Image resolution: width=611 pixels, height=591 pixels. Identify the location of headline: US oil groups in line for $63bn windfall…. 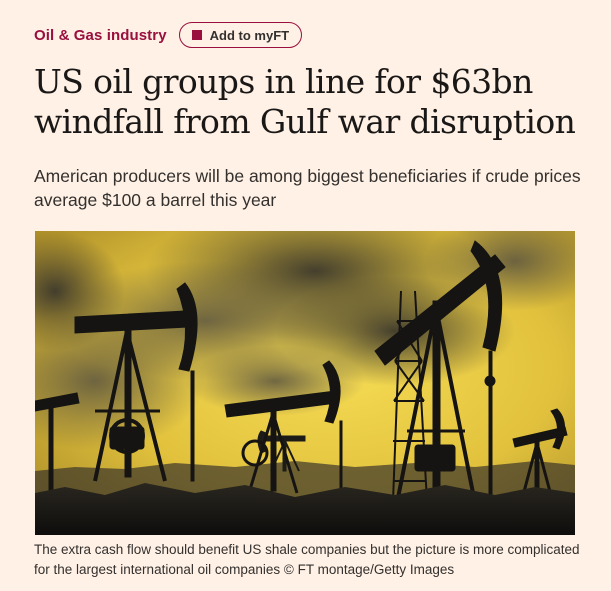
(305, 101).